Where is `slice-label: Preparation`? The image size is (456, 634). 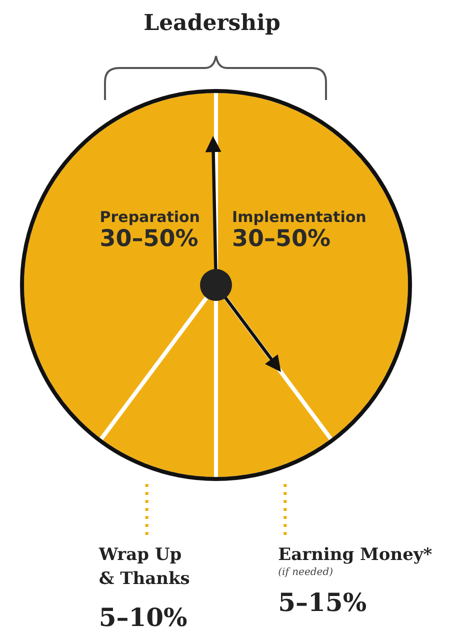 slice-label: Preparation is located at coordinates (150, 217).